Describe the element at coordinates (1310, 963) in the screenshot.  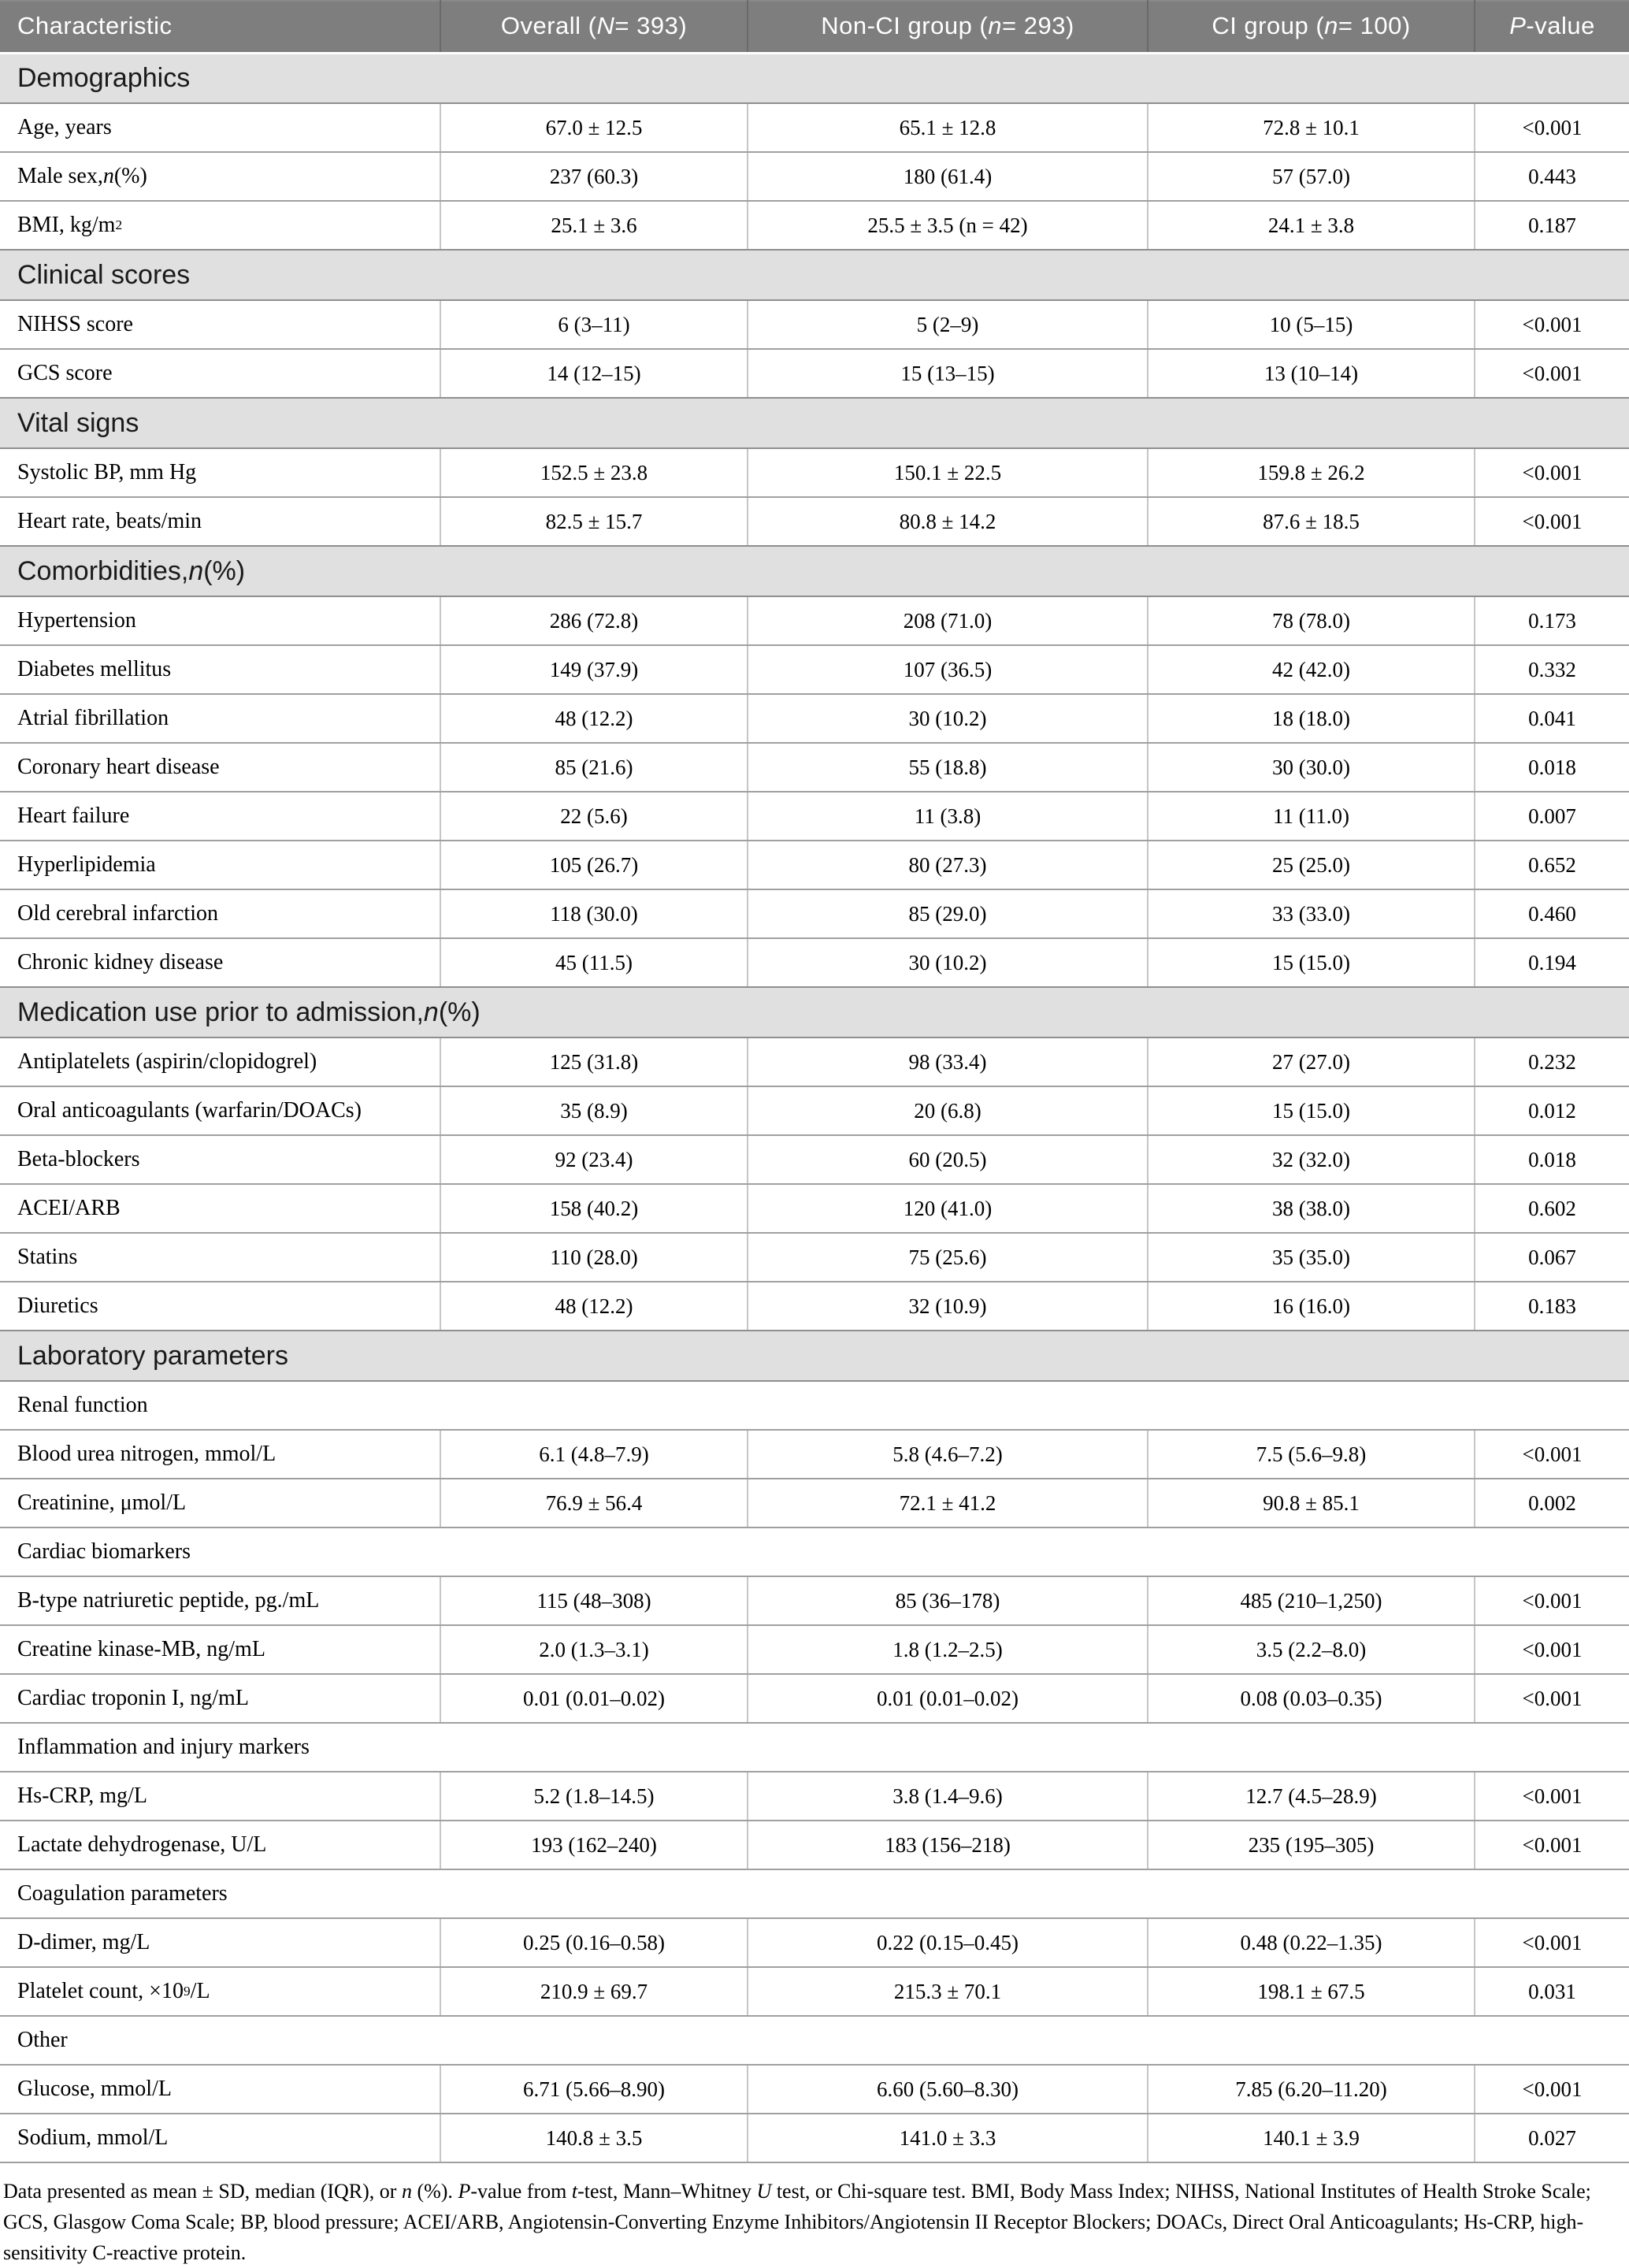
I see `value-cell: 15 (15.0)` at that location.